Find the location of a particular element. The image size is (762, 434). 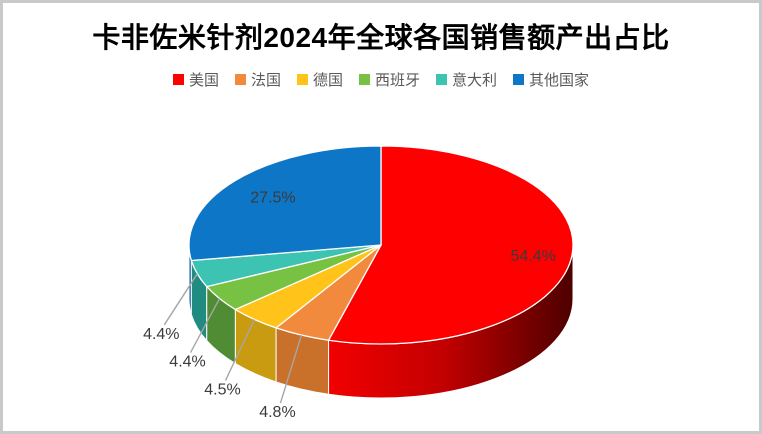

legend-item-3: 西班牙 is located at coordinates (389, 79).